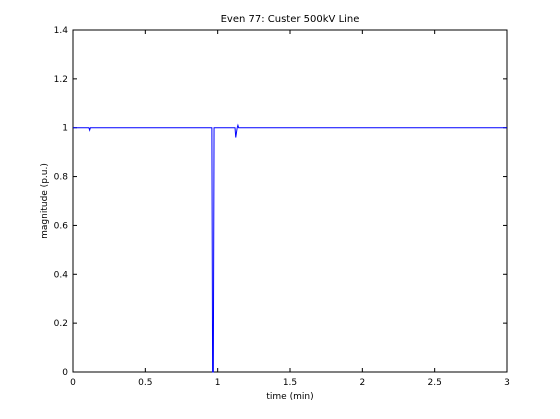  Describe the element at coordinates (61, 324) in the screenshot. I see `y-tick-label: 0.2` at that location.